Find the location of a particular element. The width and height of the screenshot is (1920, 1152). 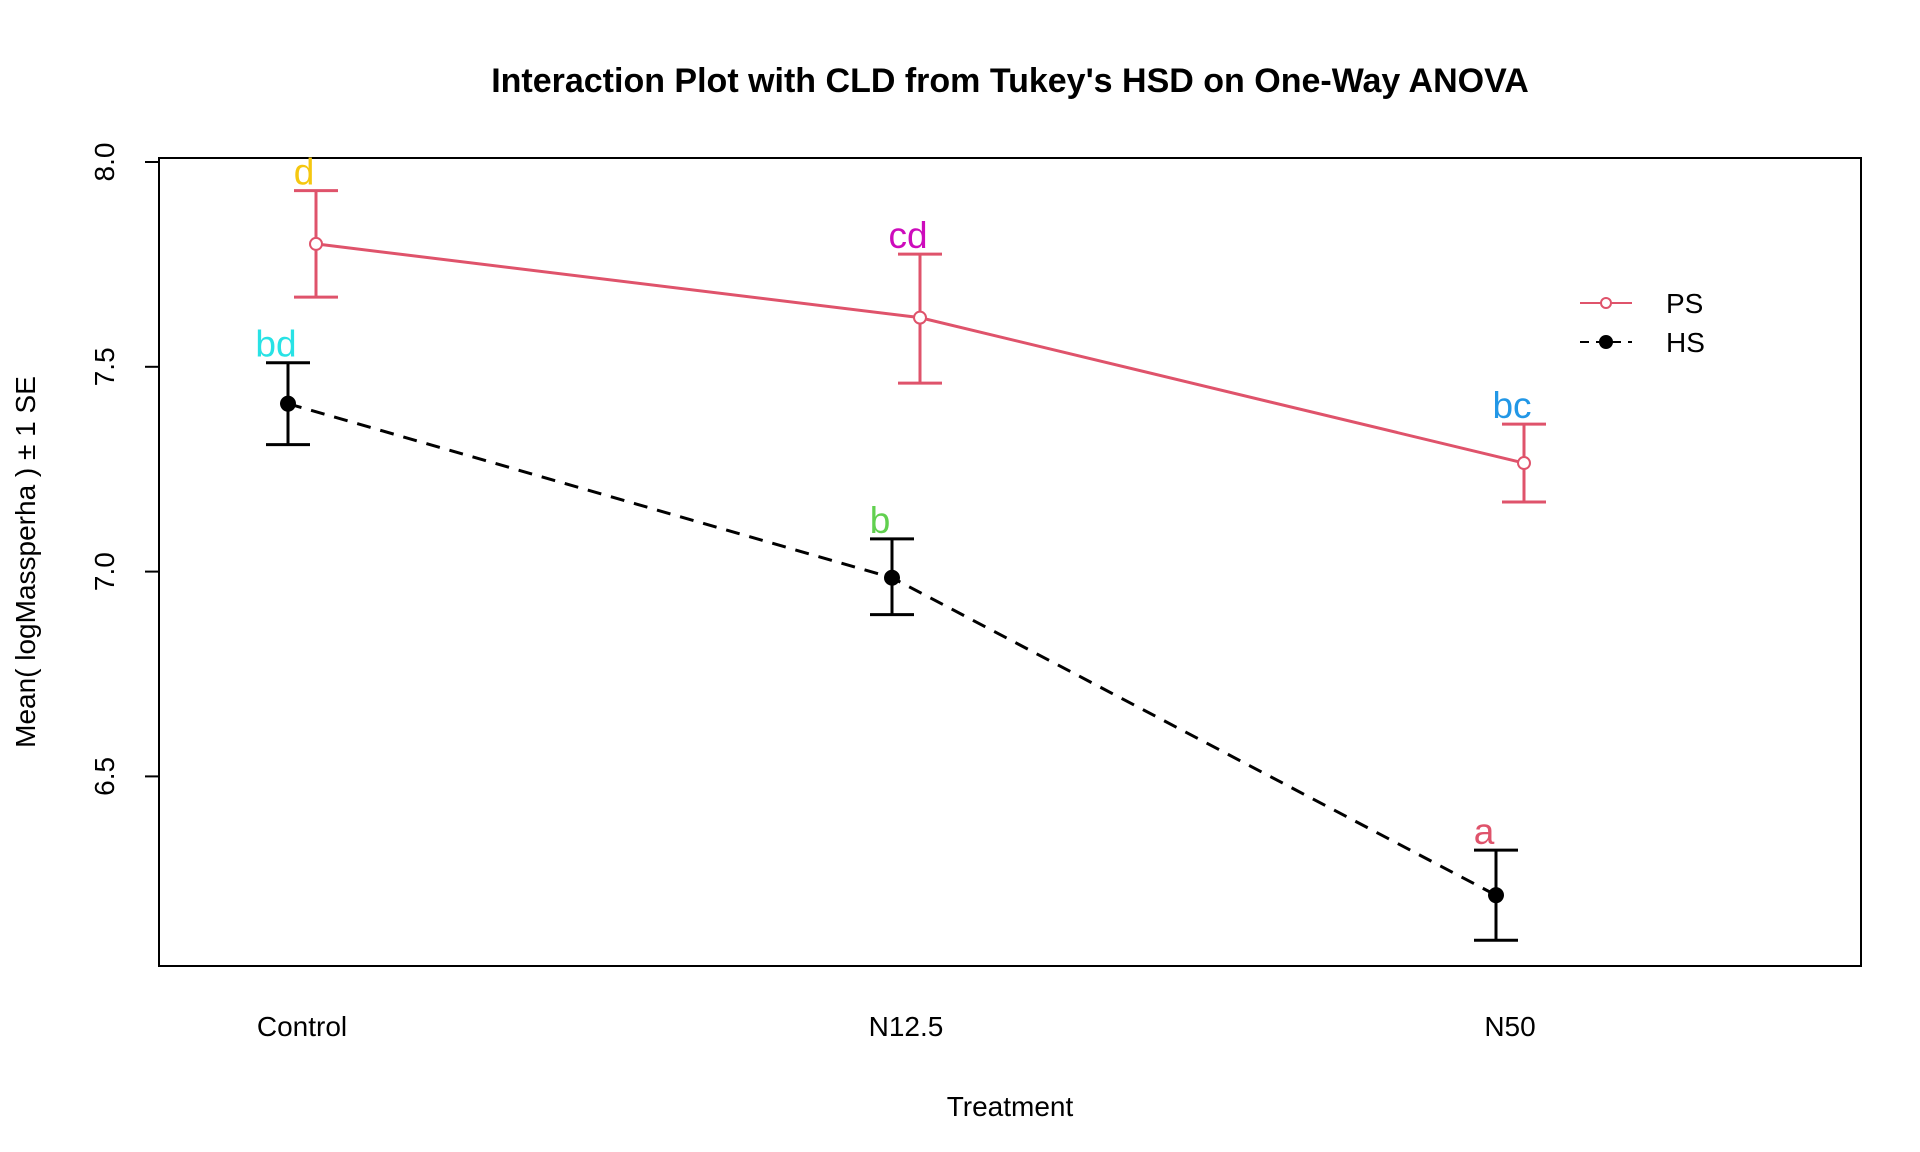

cld-label: d is located at coordinates (304, 172).